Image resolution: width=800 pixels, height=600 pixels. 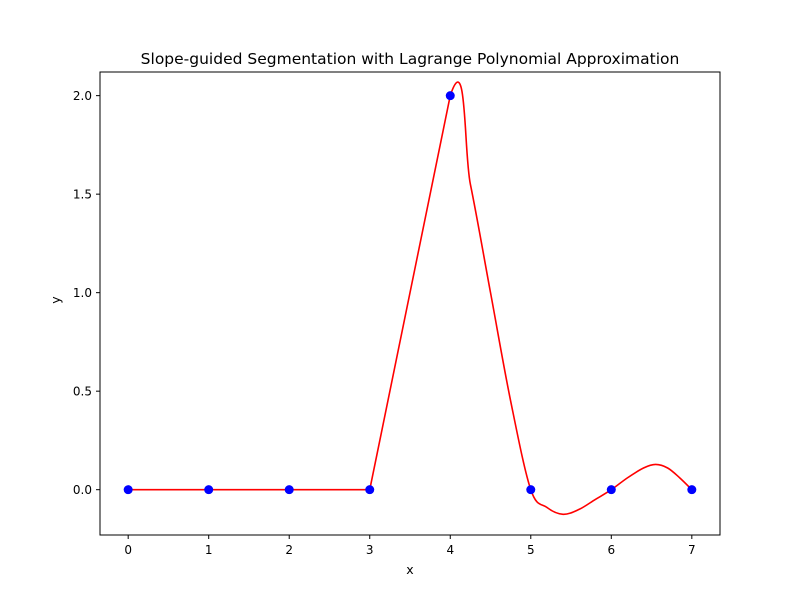 I want to click on x-tick-label: 0, so click(x=128, y=550).